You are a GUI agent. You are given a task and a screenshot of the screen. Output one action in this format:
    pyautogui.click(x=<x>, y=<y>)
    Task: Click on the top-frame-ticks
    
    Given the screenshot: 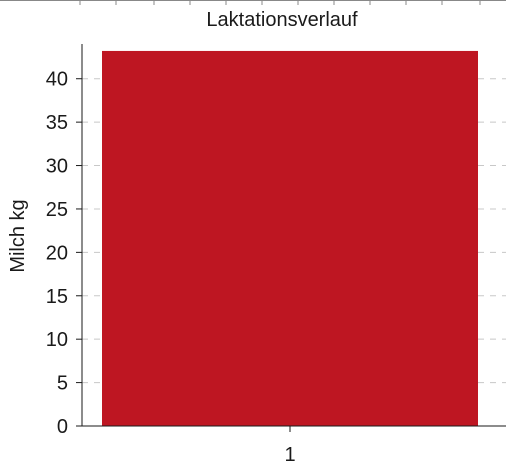 What is the action you would take?
    pyautogui.click(x=280, y=2)
    